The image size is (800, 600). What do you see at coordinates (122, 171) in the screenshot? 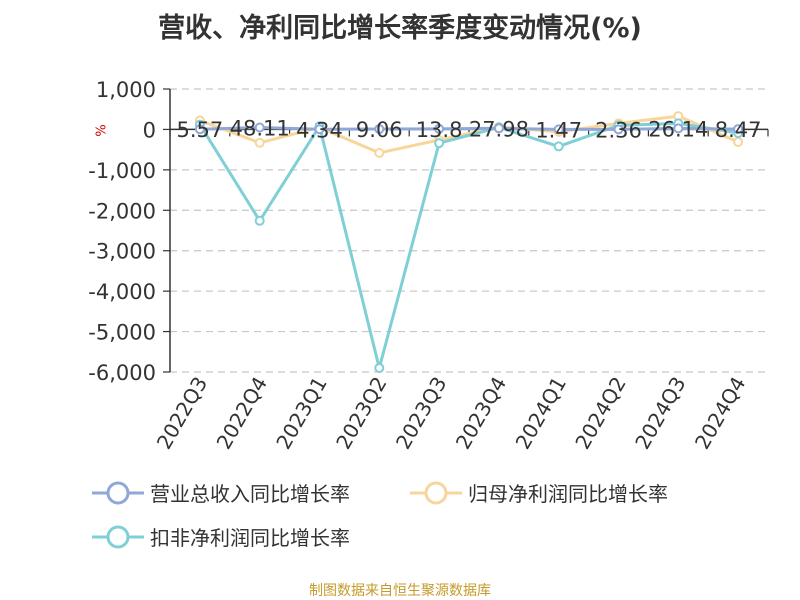
I see `y-tick-label: -1,000` at bounding box center [122, 171].